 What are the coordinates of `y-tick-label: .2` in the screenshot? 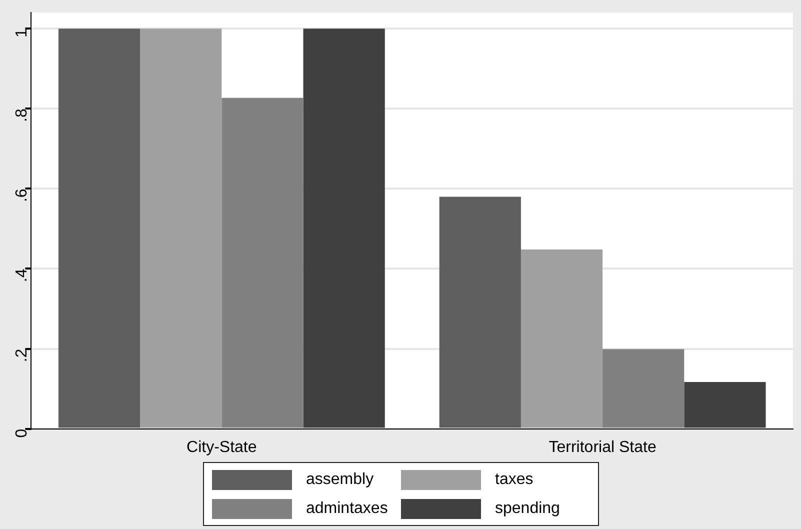 It's located at (22, 355).